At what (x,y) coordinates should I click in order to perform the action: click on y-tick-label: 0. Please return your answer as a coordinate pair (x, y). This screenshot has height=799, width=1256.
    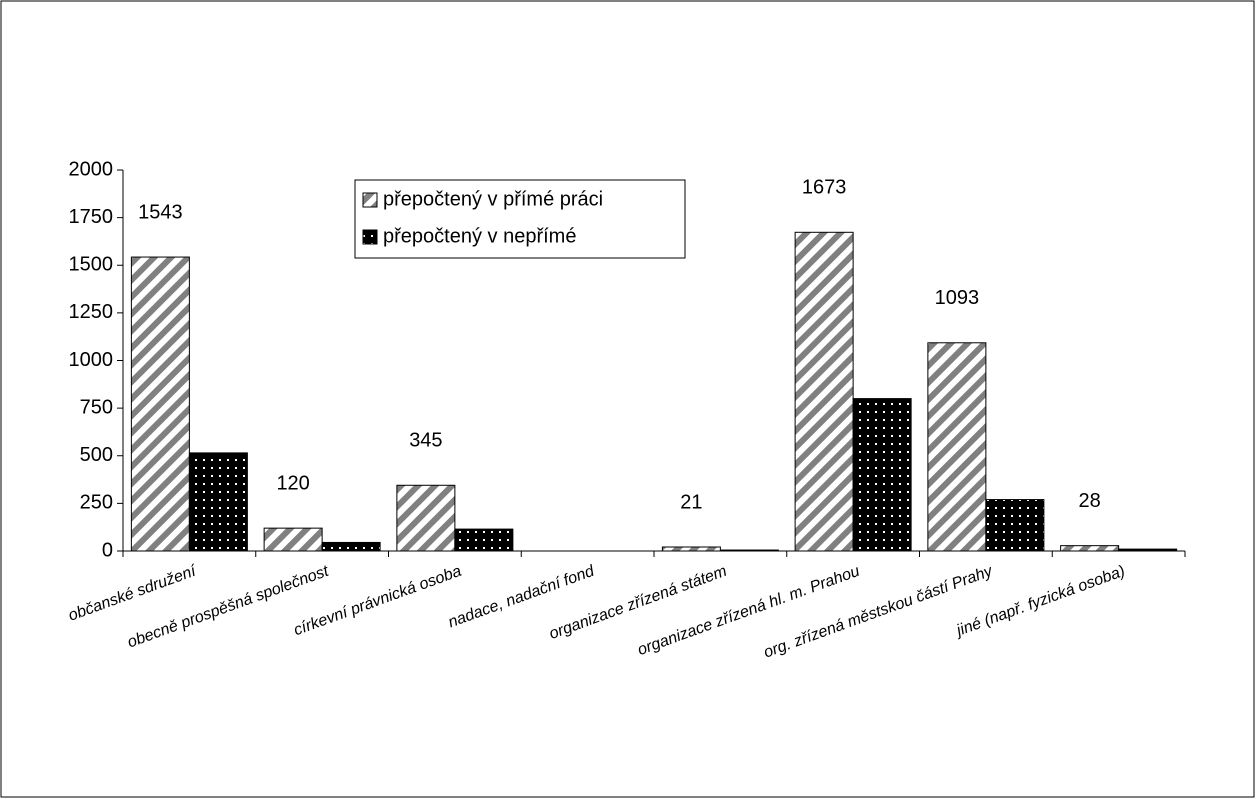
    Looking at the image, I should click on (107, 550).